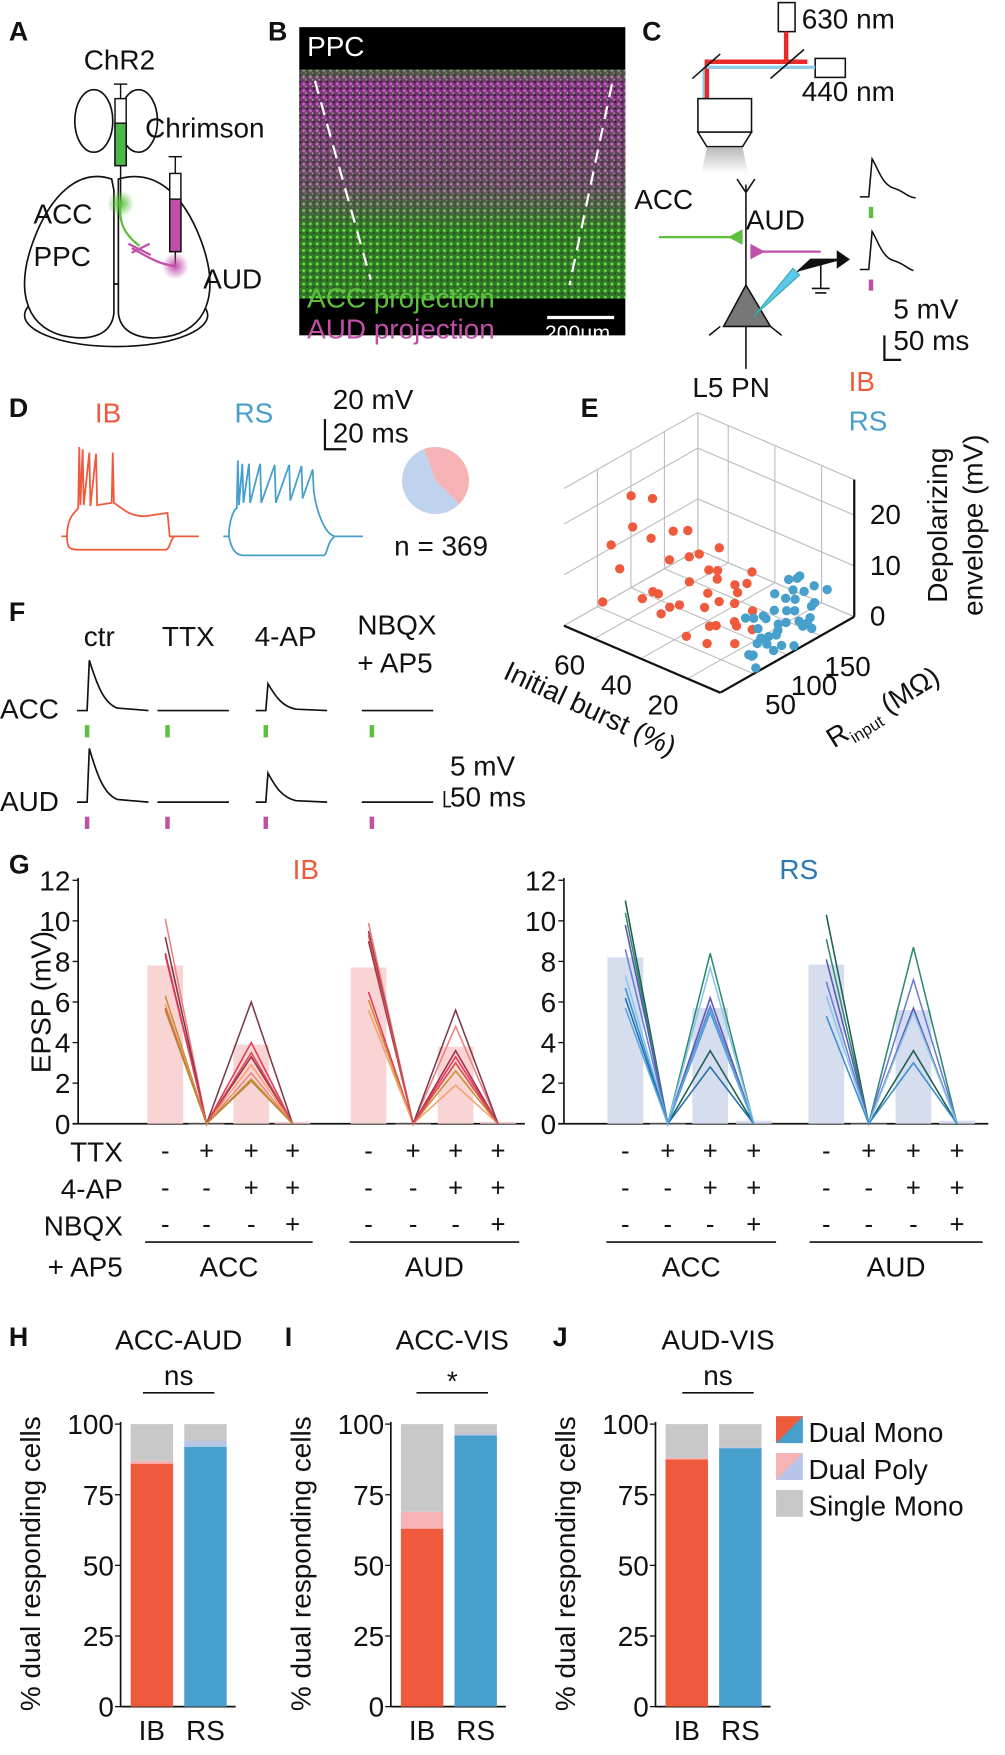  Describe the element at coordinates (717, 1375) in the screenshot. I see `significance-label: ns` at that location.